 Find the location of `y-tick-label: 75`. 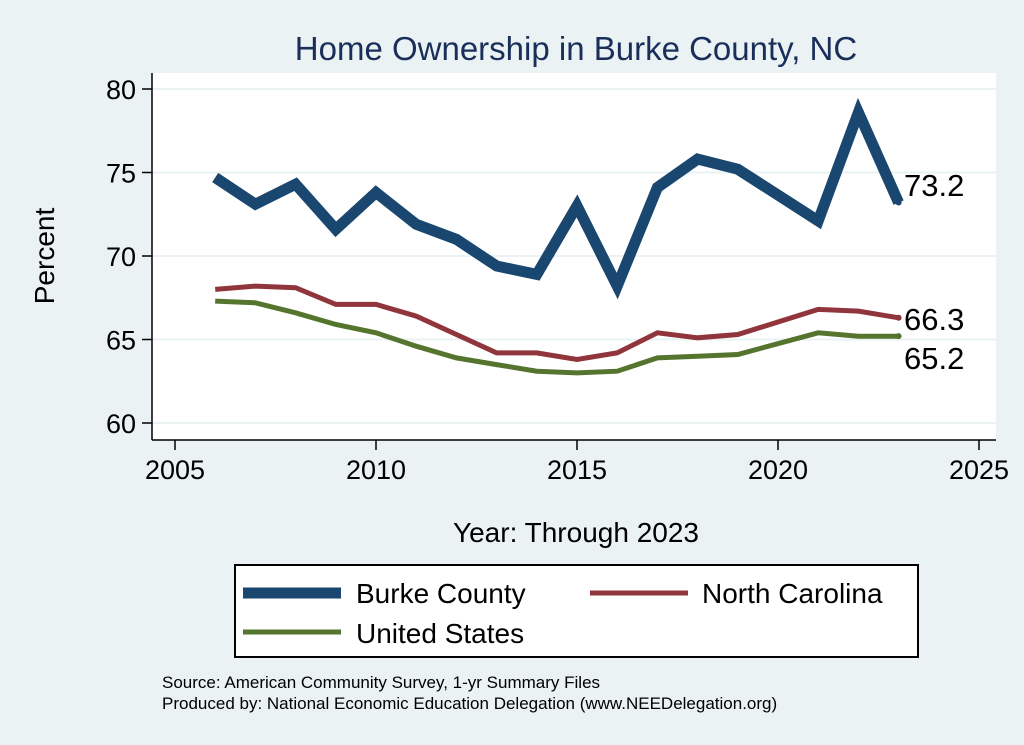

y-tick-label: 75 is located at coordinates (121, 174).